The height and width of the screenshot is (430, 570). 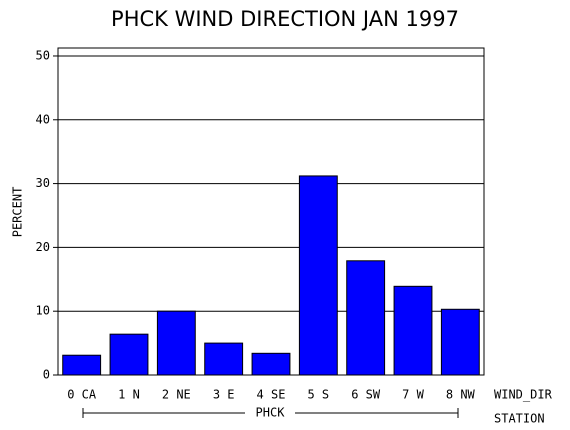 What do you see at coordinates (43, 311) in the screenshot?
I see `y-tick-label: 10` at bounding box center [43, 311].